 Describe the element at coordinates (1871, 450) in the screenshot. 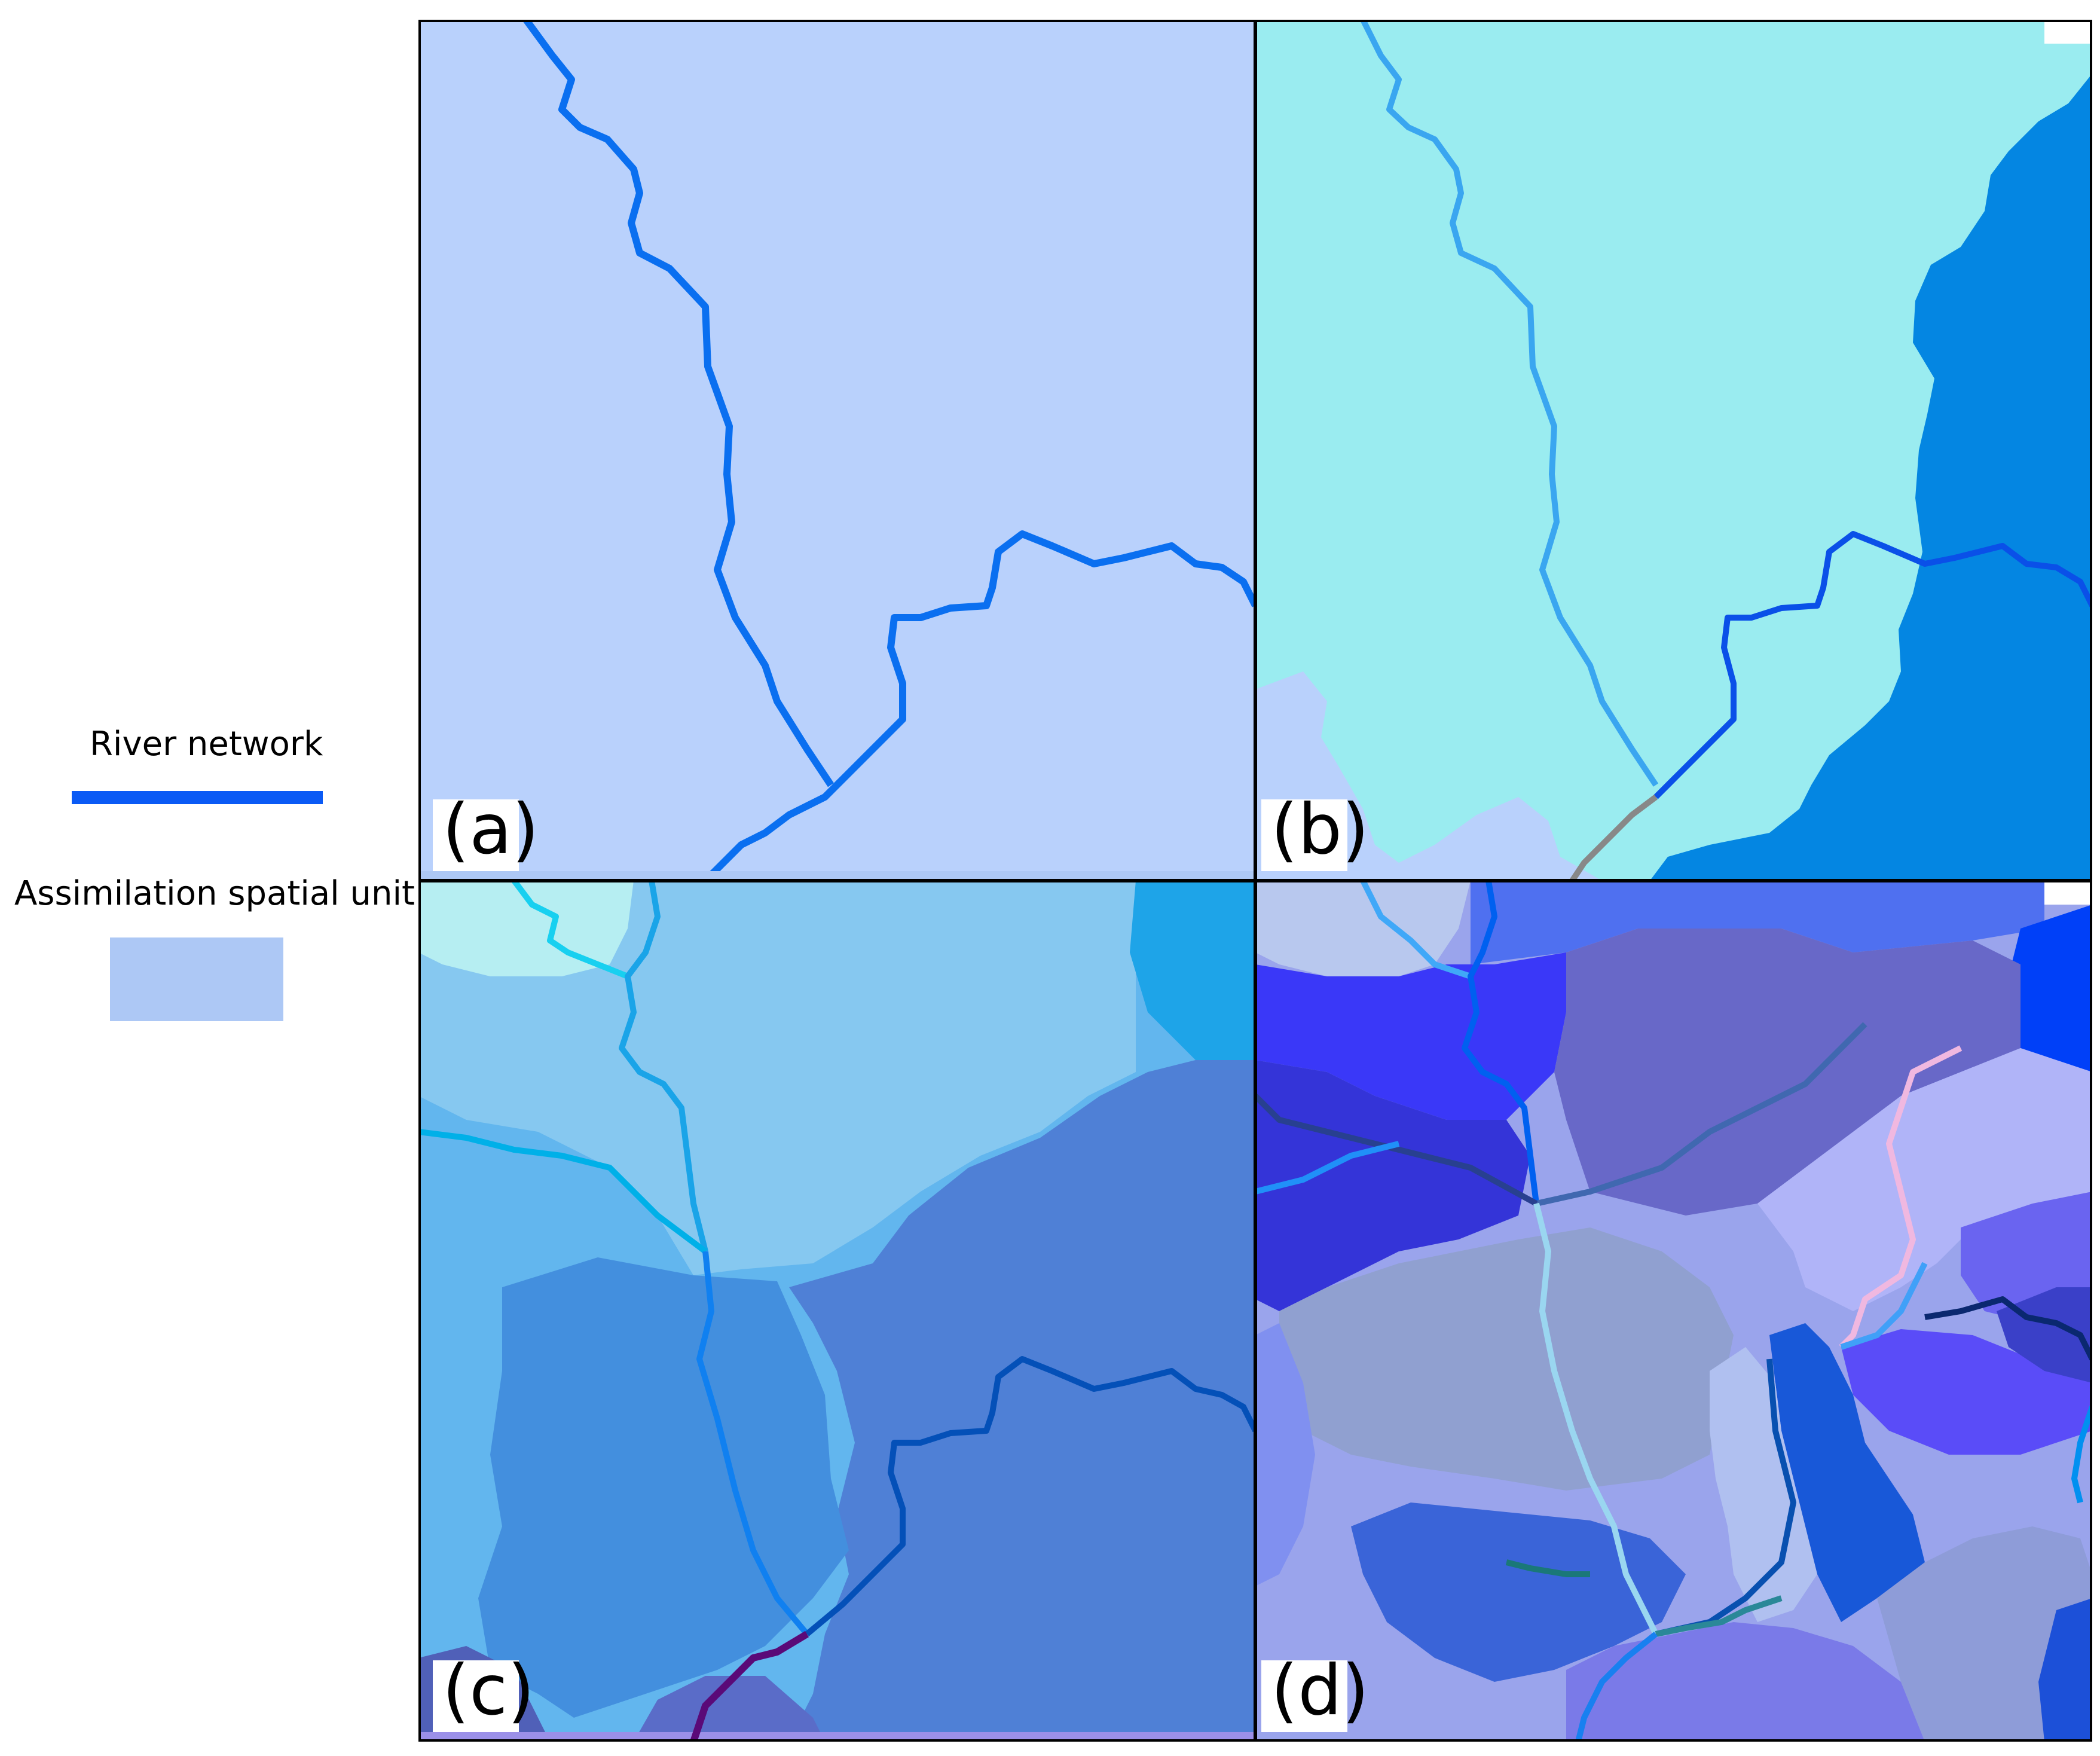

I see `spatial-unit-b-right` at that location.